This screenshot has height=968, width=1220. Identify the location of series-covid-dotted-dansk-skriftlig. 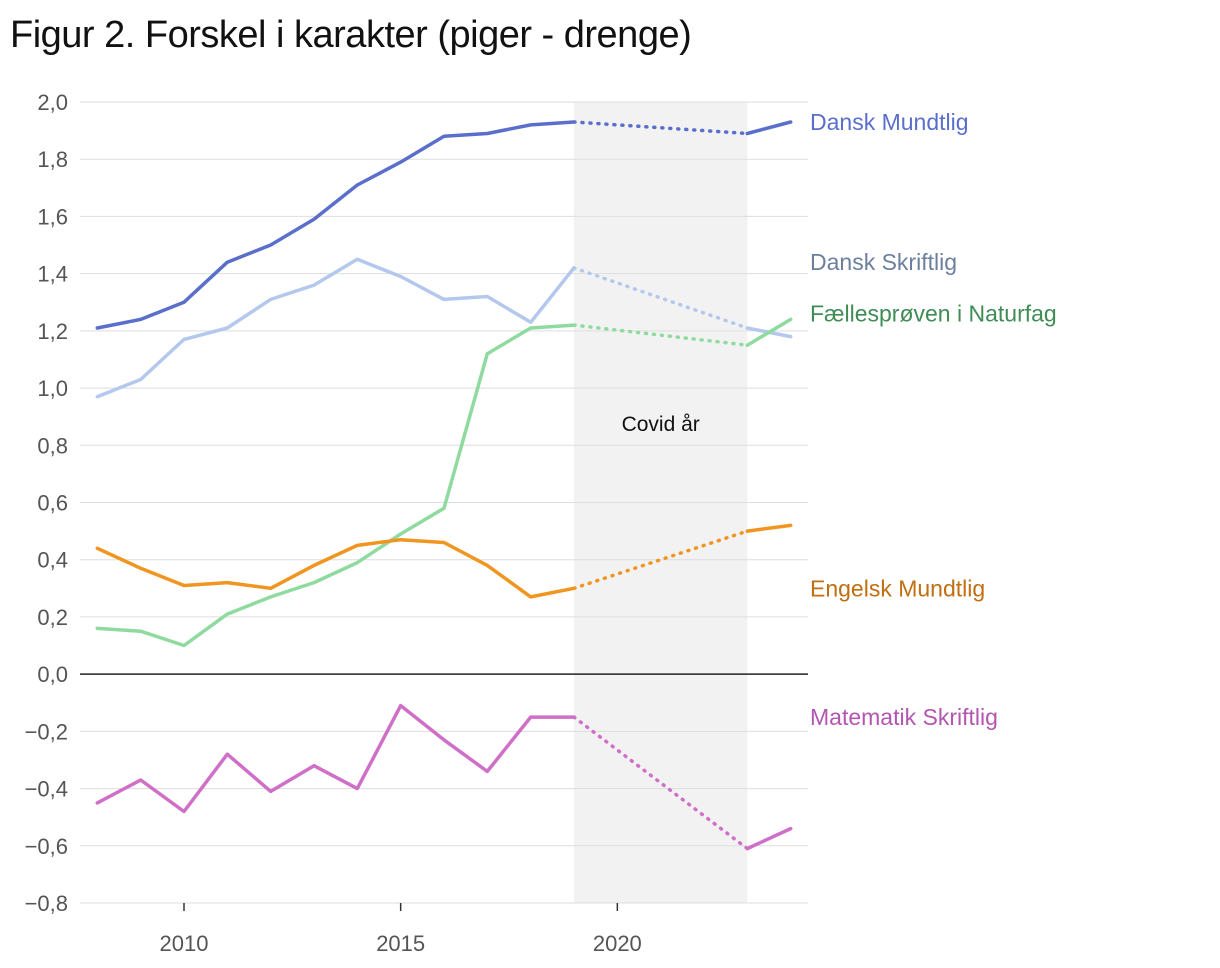
(661, 298).